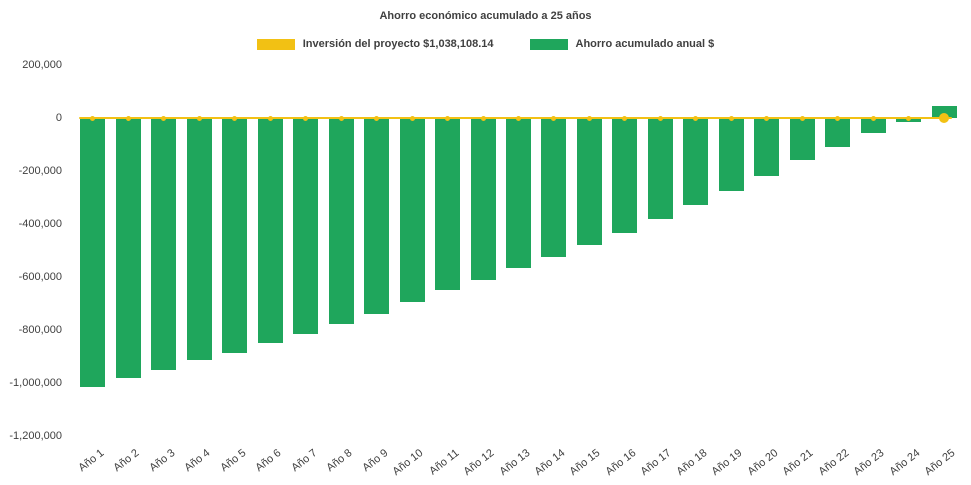 Image resolution: width=971 pixels, height=485 pixels. Describe the element at coordinates (944, 112) in the screenshot. I see `bar-año-25` at that location.